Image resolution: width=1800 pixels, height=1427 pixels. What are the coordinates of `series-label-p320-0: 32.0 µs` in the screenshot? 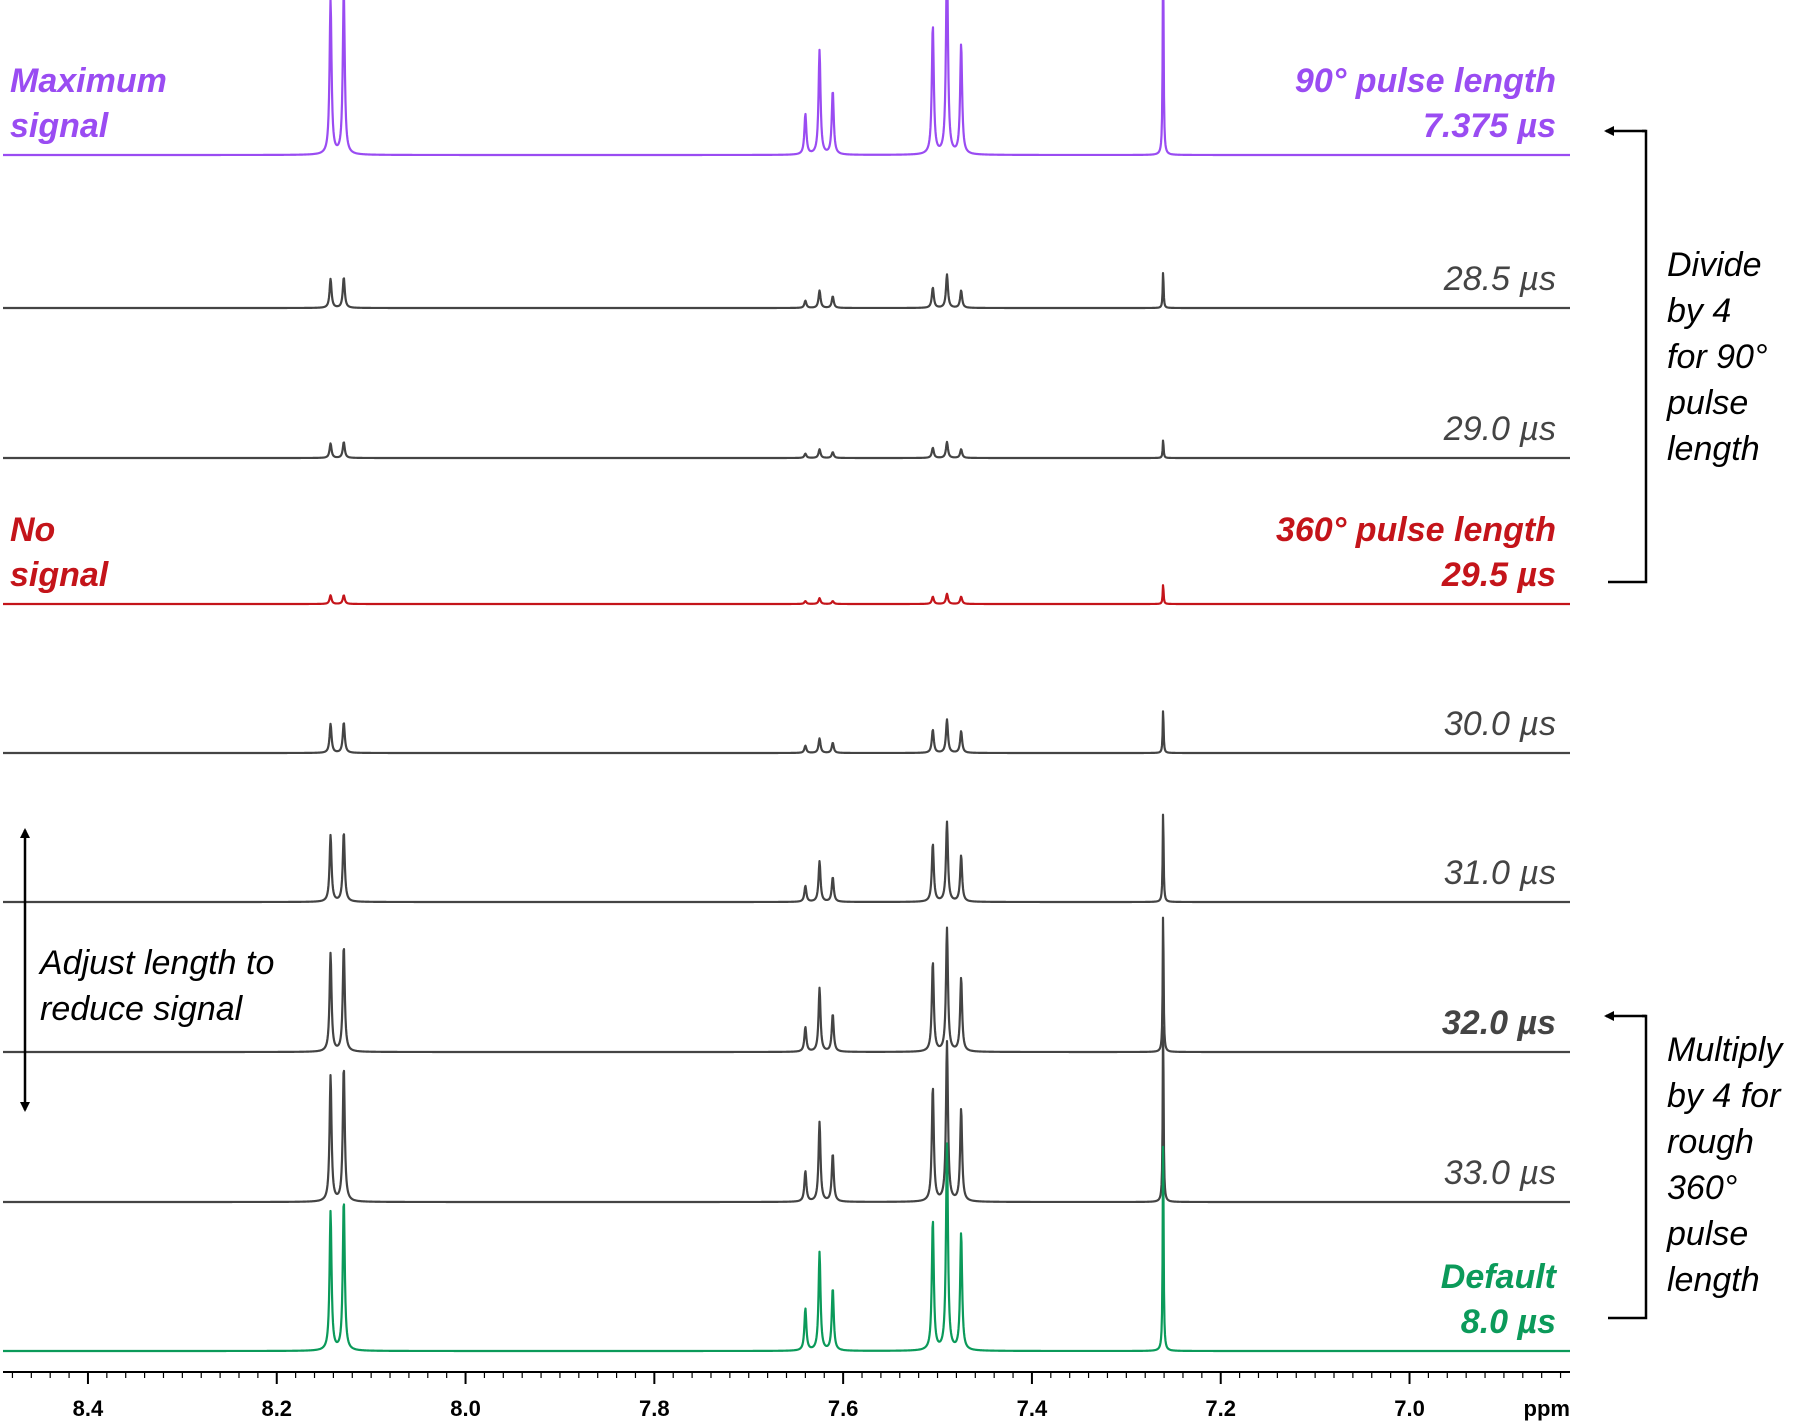 It's located at (1499, 1023).